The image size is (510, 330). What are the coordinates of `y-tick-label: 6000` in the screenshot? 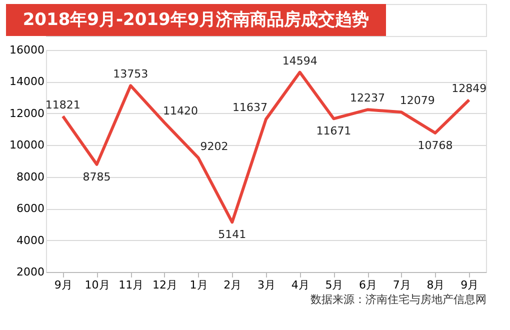 It's located at (30, 209).